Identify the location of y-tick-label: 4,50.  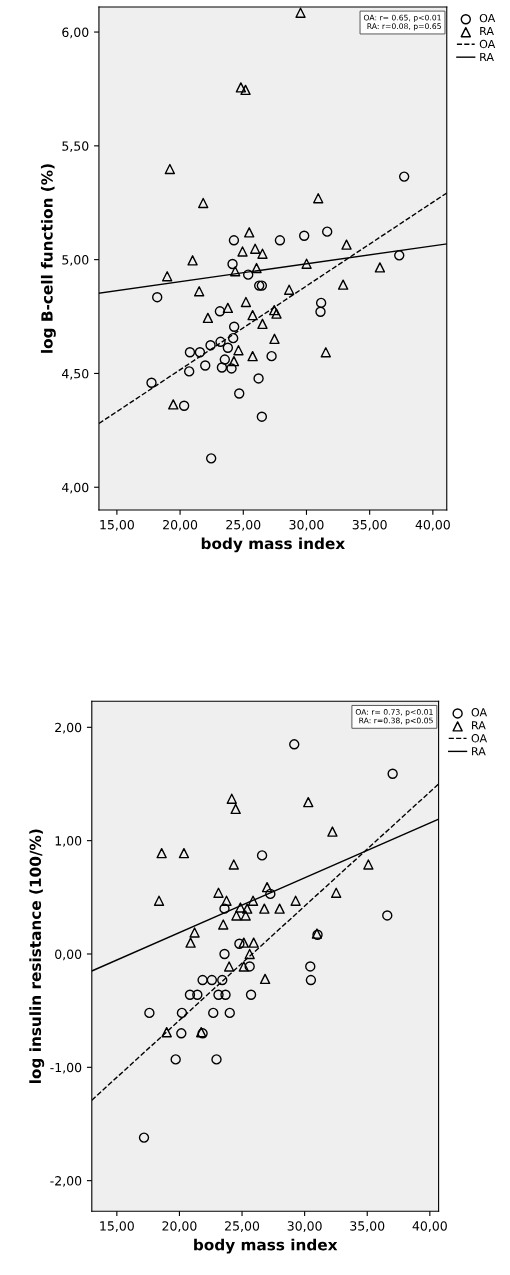
(75, 374).